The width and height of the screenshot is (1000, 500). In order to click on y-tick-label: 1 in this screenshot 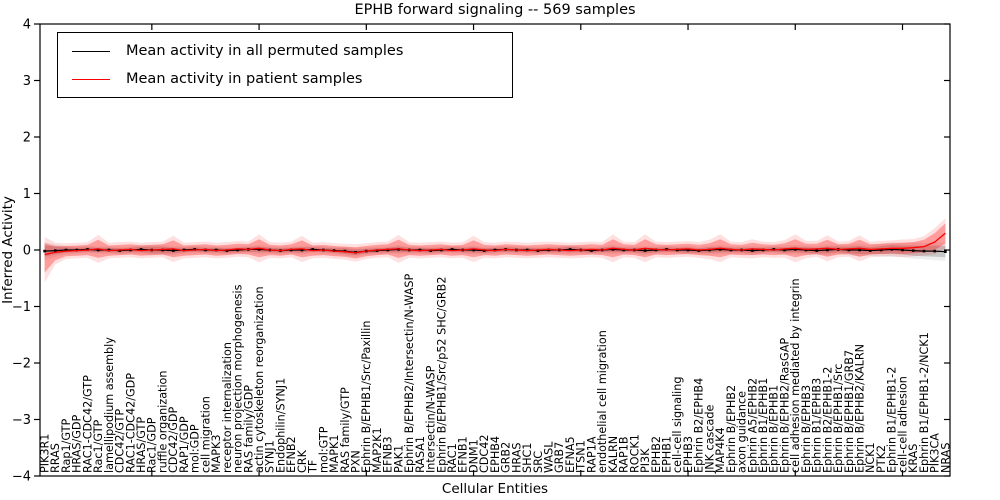, I will do `click(27, 194)`.